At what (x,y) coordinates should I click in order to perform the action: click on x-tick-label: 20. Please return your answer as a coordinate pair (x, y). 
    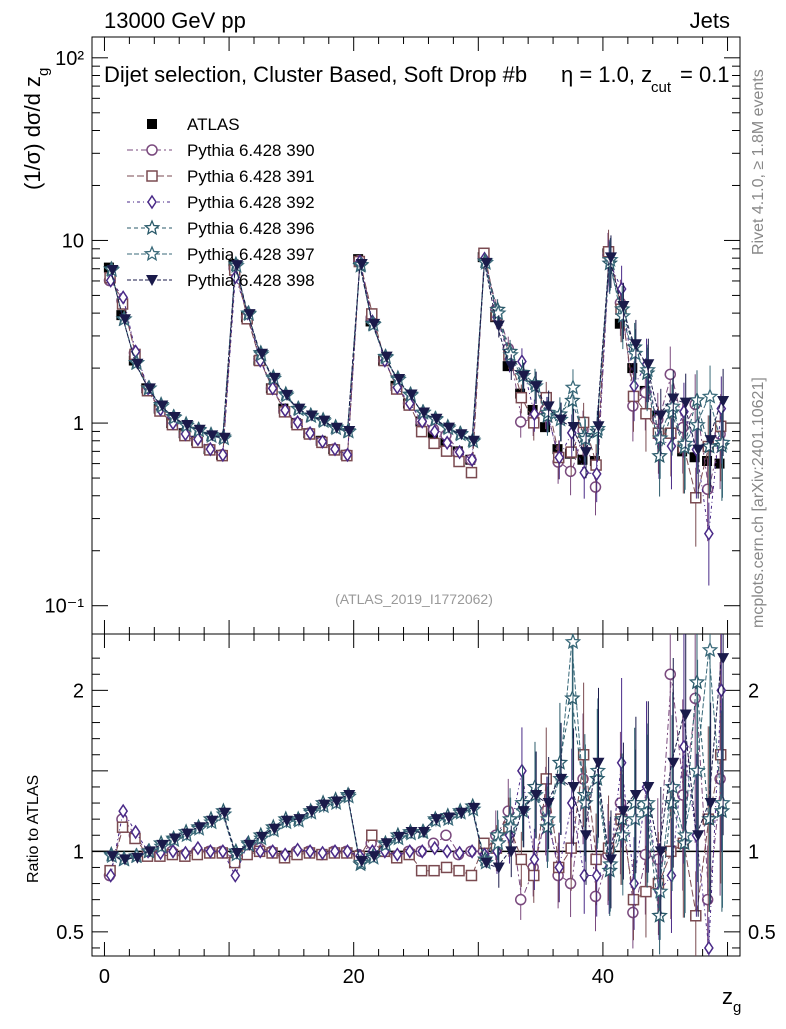
    Looking at the image, I should click on (354, 977).